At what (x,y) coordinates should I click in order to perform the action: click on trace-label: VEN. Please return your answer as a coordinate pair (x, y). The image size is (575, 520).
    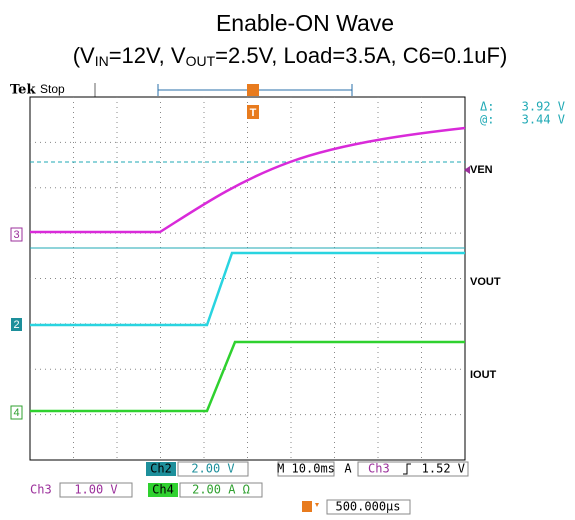
    Looking at the image, I should click on (481, 170).